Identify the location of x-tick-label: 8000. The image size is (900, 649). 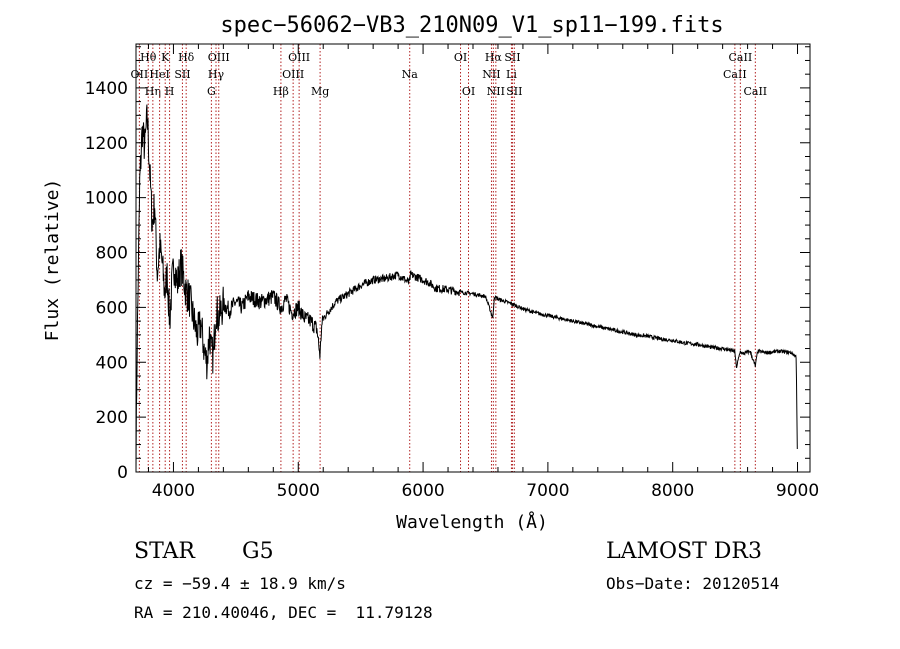
(672, 491).